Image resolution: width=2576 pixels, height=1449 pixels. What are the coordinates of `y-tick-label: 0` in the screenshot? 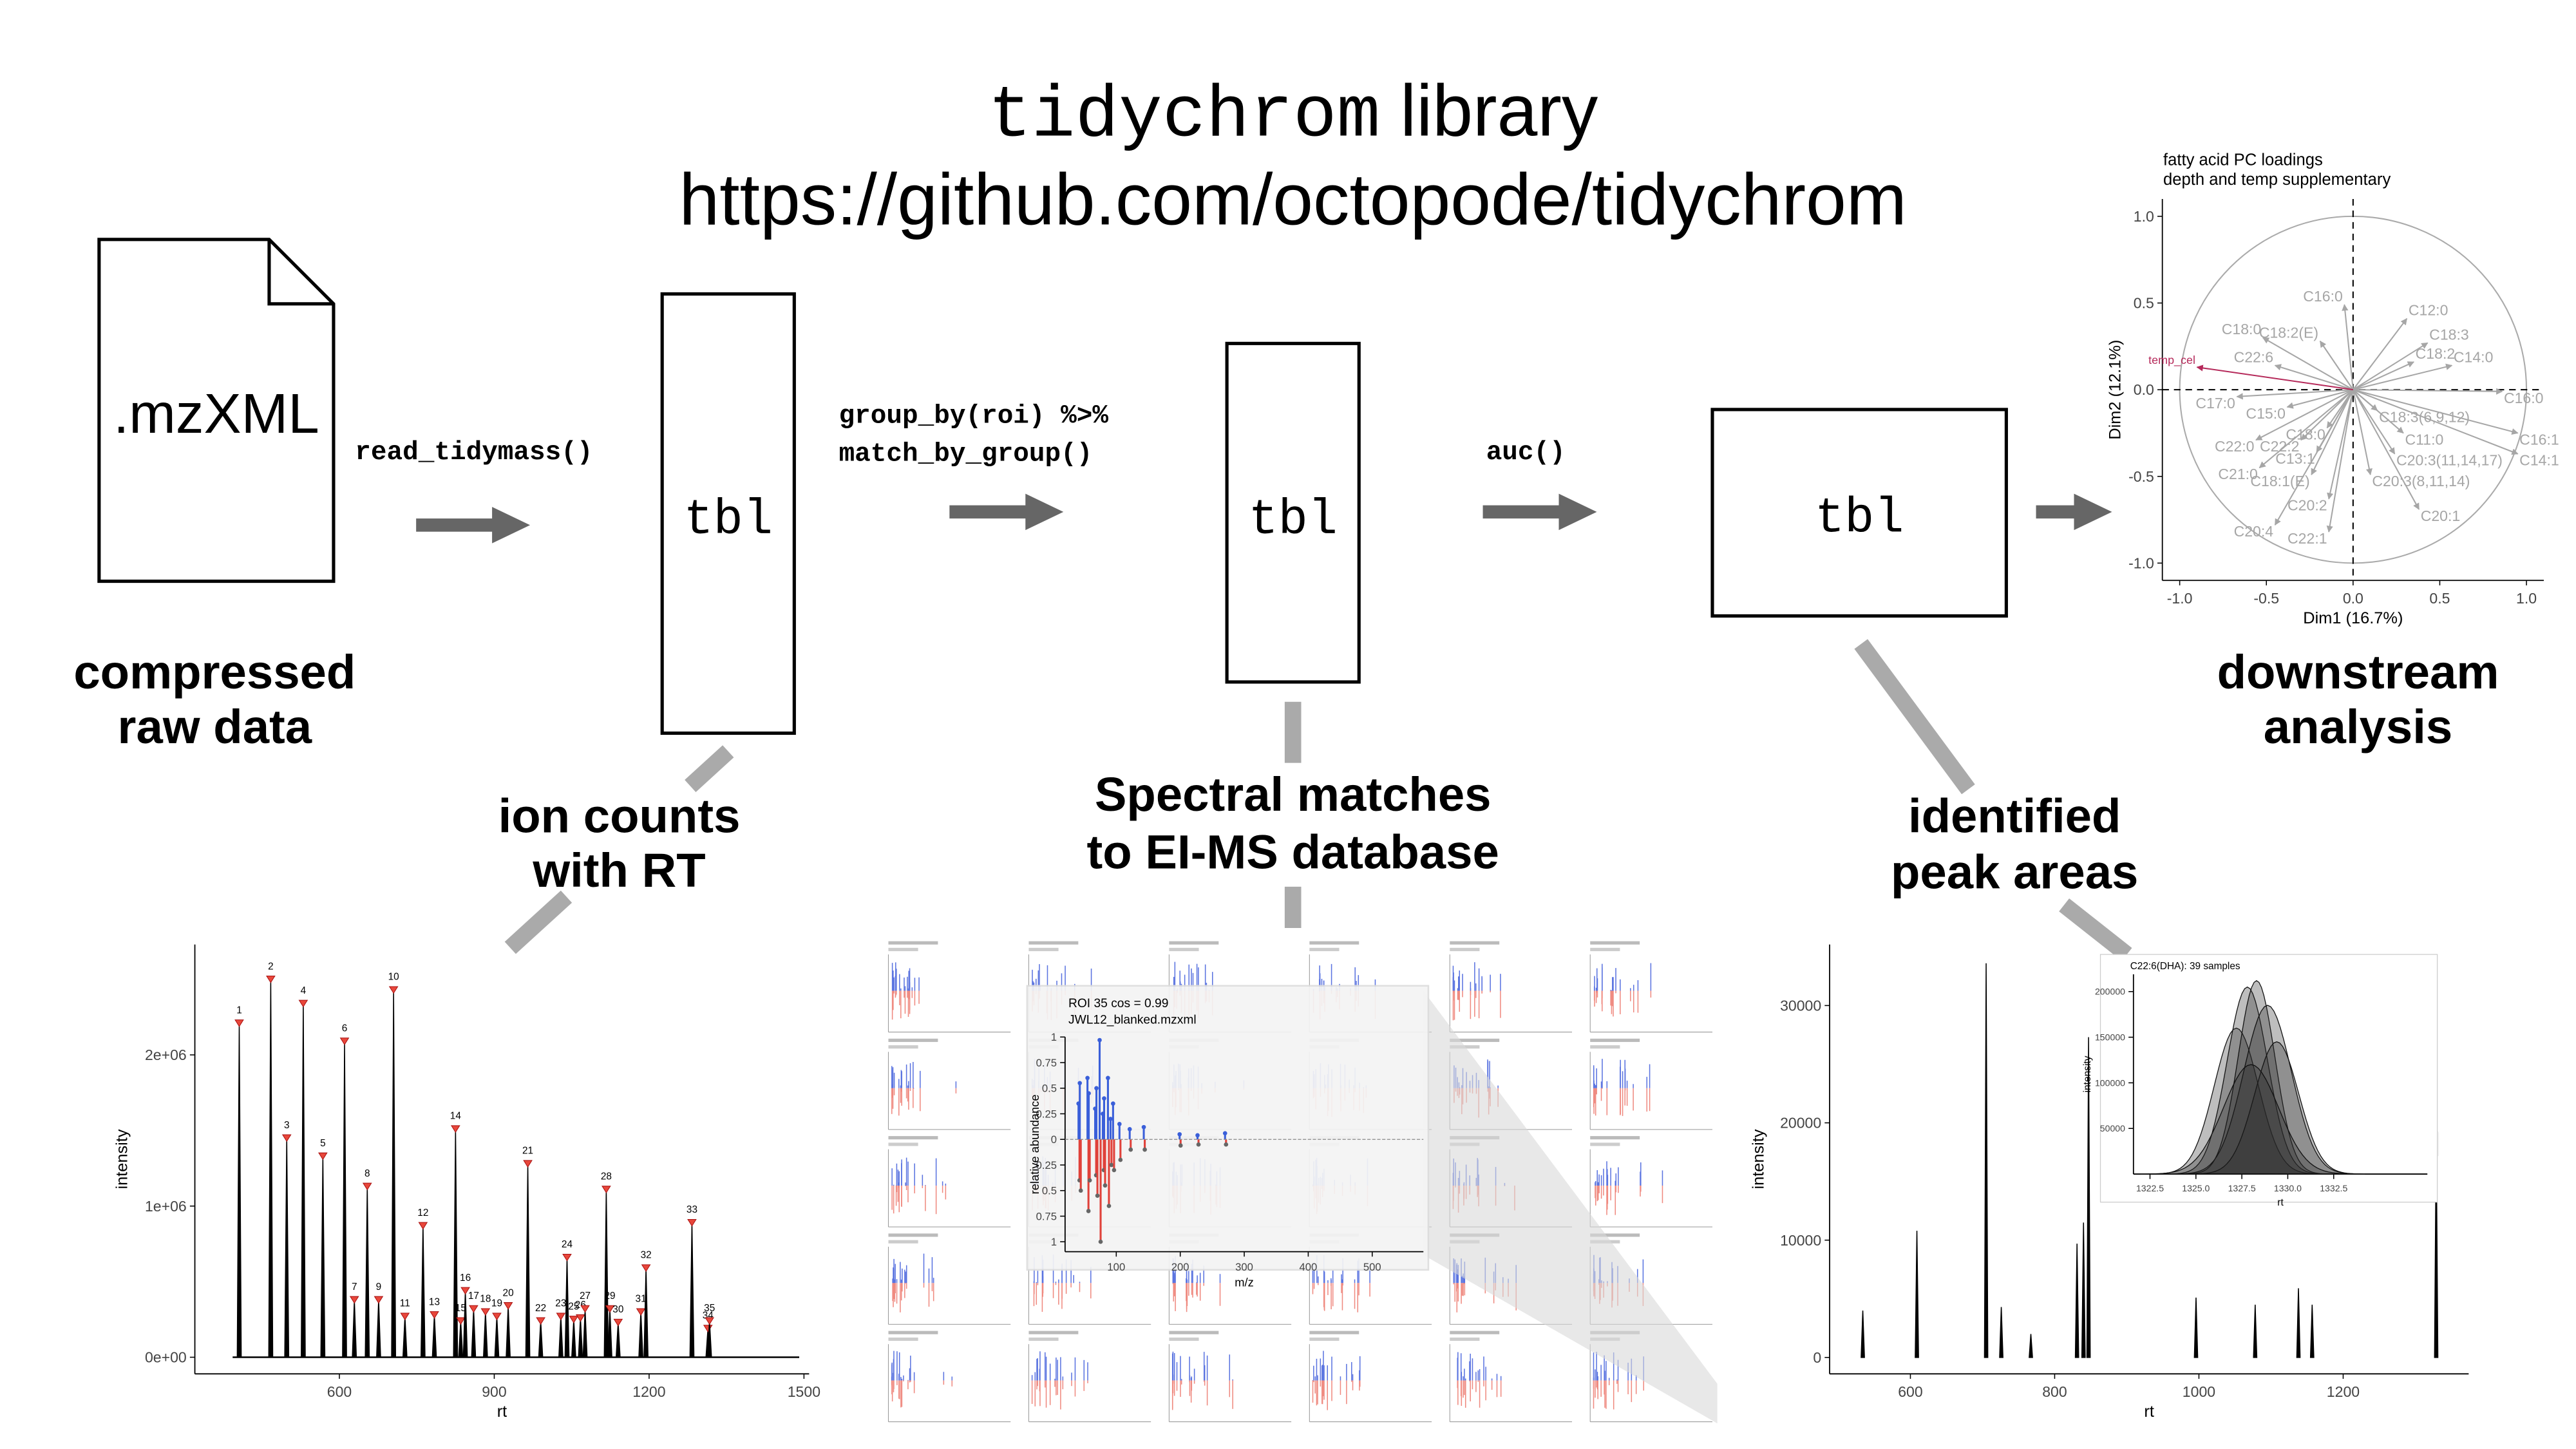 It's located at (1054, 1139).